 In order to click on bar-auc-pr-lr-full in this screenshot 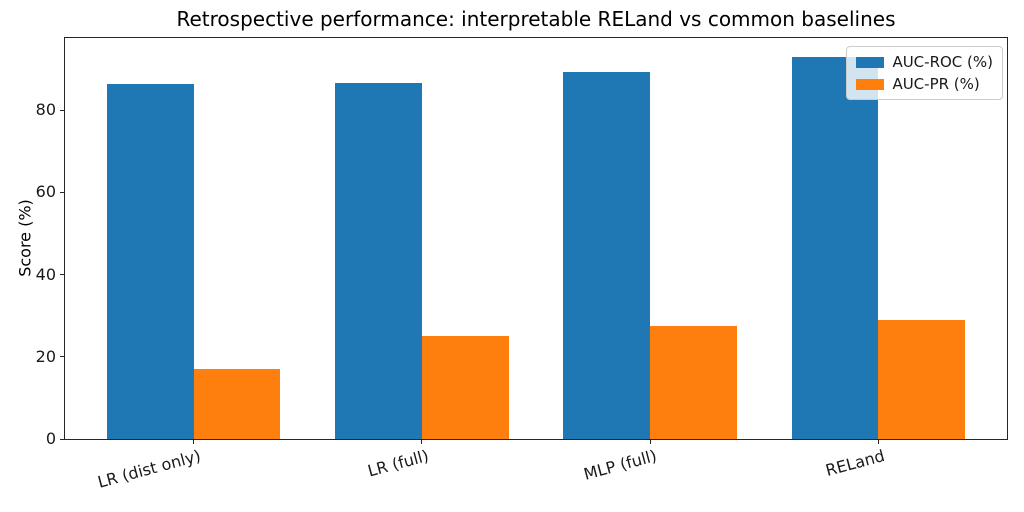, I will do `click(465, 387)`.